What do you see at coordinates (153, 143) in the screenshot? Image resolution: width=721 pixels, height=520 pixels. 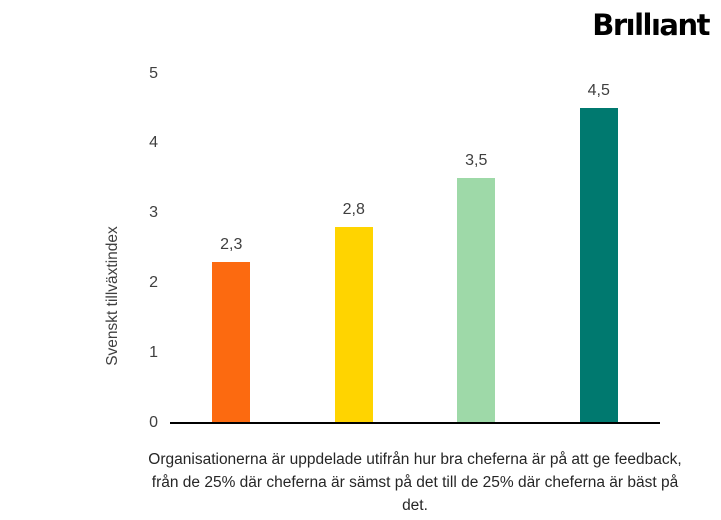 I see `y-axis-tick-label: 4` at bounding box center [153, 143].